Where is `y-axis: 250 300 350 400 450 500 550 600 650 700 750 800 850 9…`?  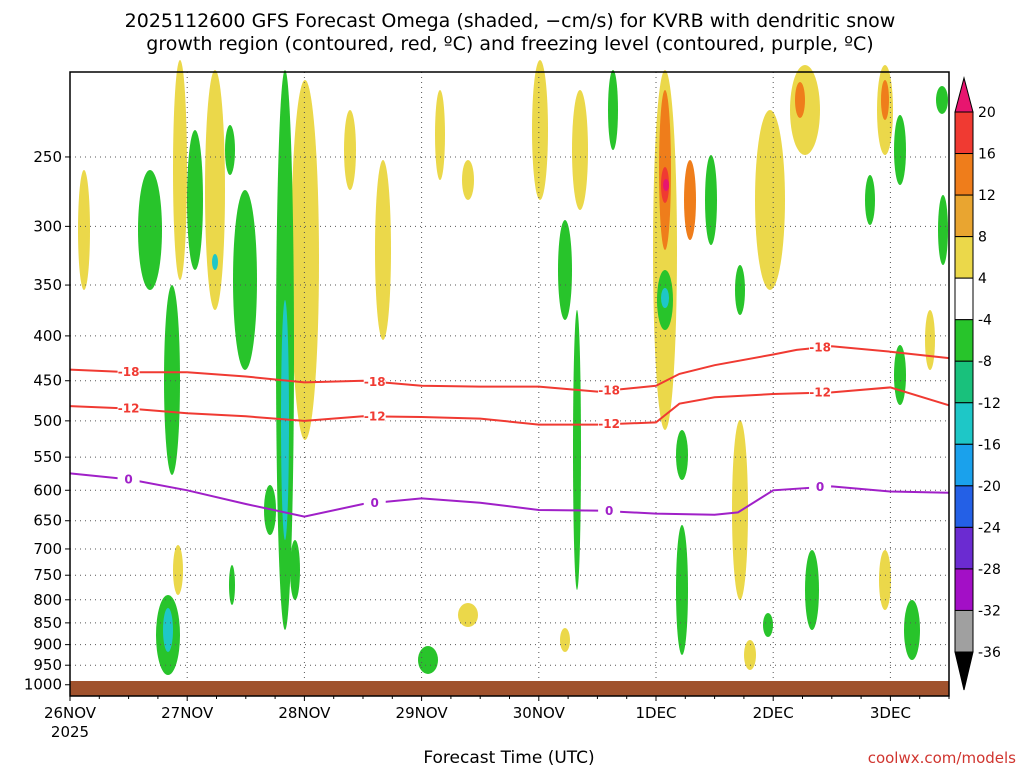 y-axis: 250 300 350 400 450 500 550 600 650 700 750 800 850 9… is located at coordinates (47, 421).